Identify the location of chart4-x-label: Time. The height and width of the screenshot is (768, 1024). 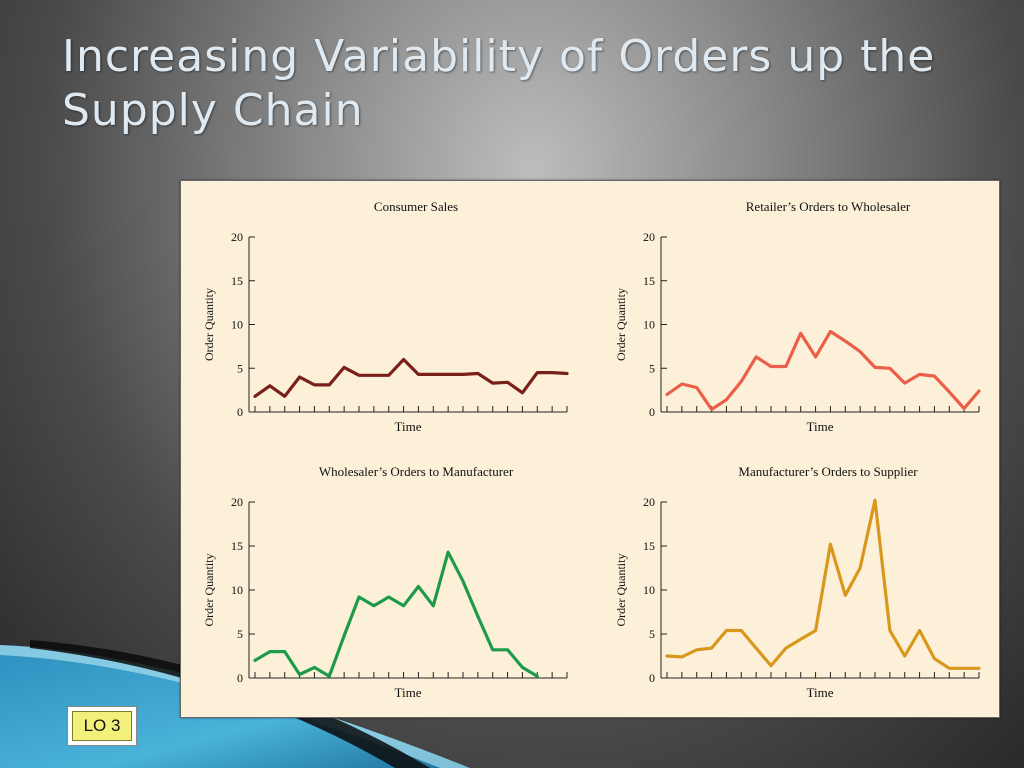
(820, 692).